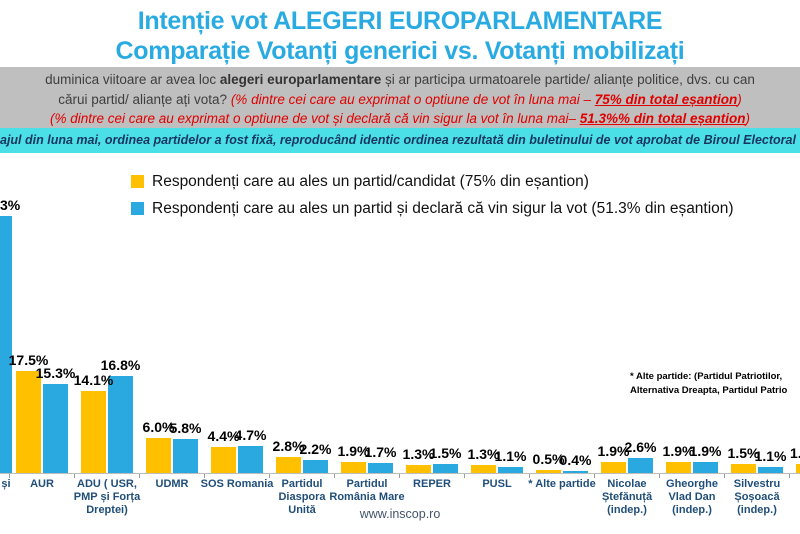 This screenshot has height=534, width=800. I want to click on website-url: www.inscop.ro, so click(400, 514).